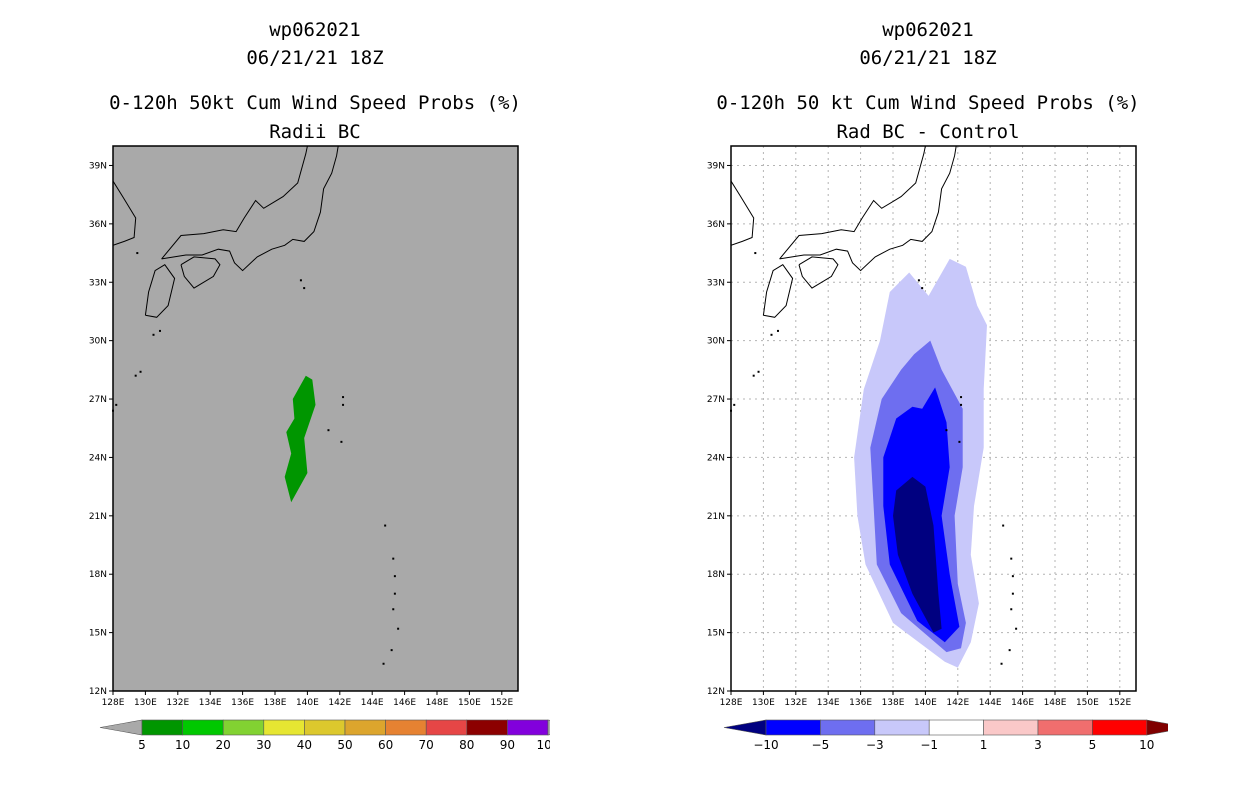  Describe the element at coordinates (957, 703) in the screenshot. I see `right-x-tick-label: 142E` at that location.